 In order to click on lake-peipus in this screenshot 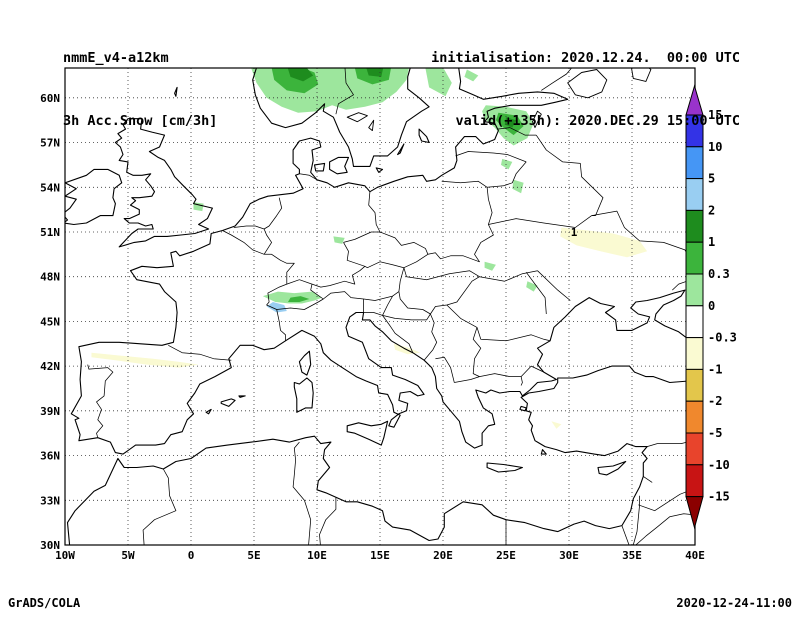, I will do `click(537, 119)`.